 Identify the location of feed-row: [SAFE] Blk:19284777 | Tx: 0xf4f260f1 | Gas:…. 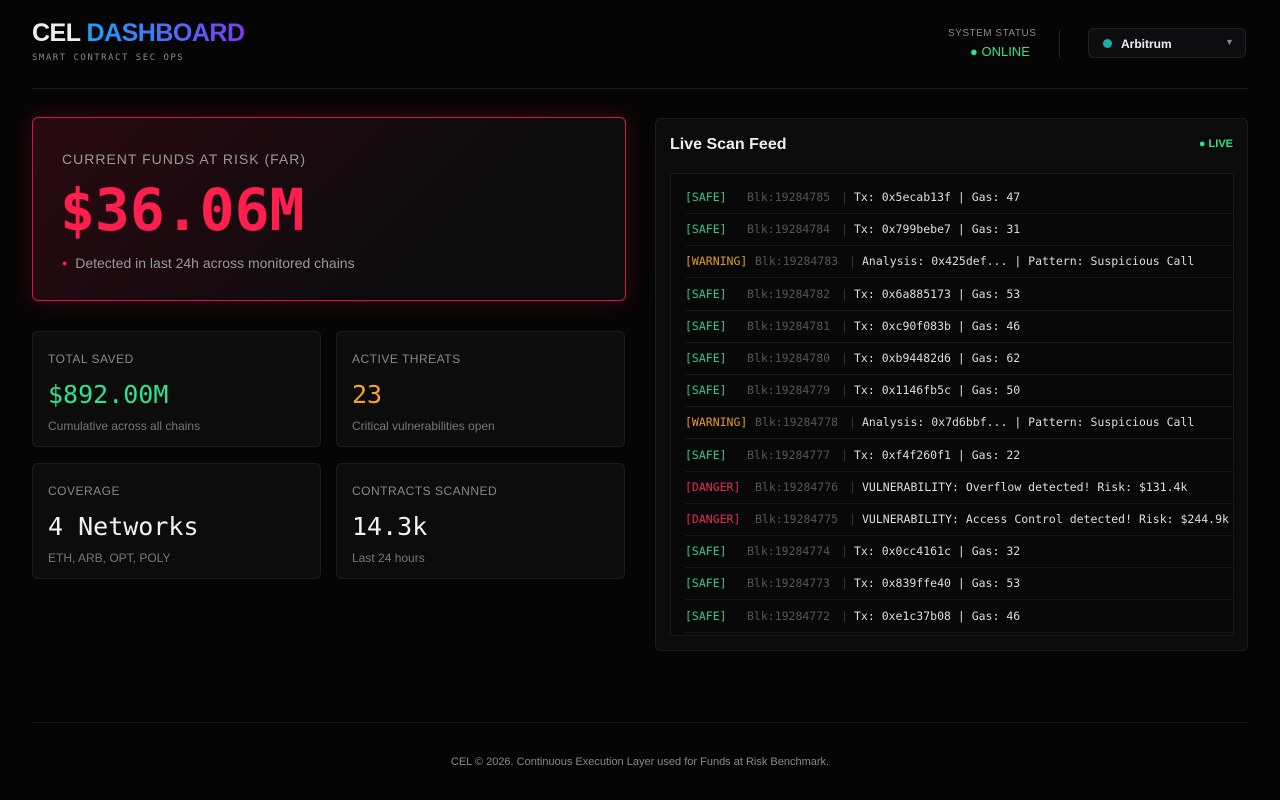
(959, 455).